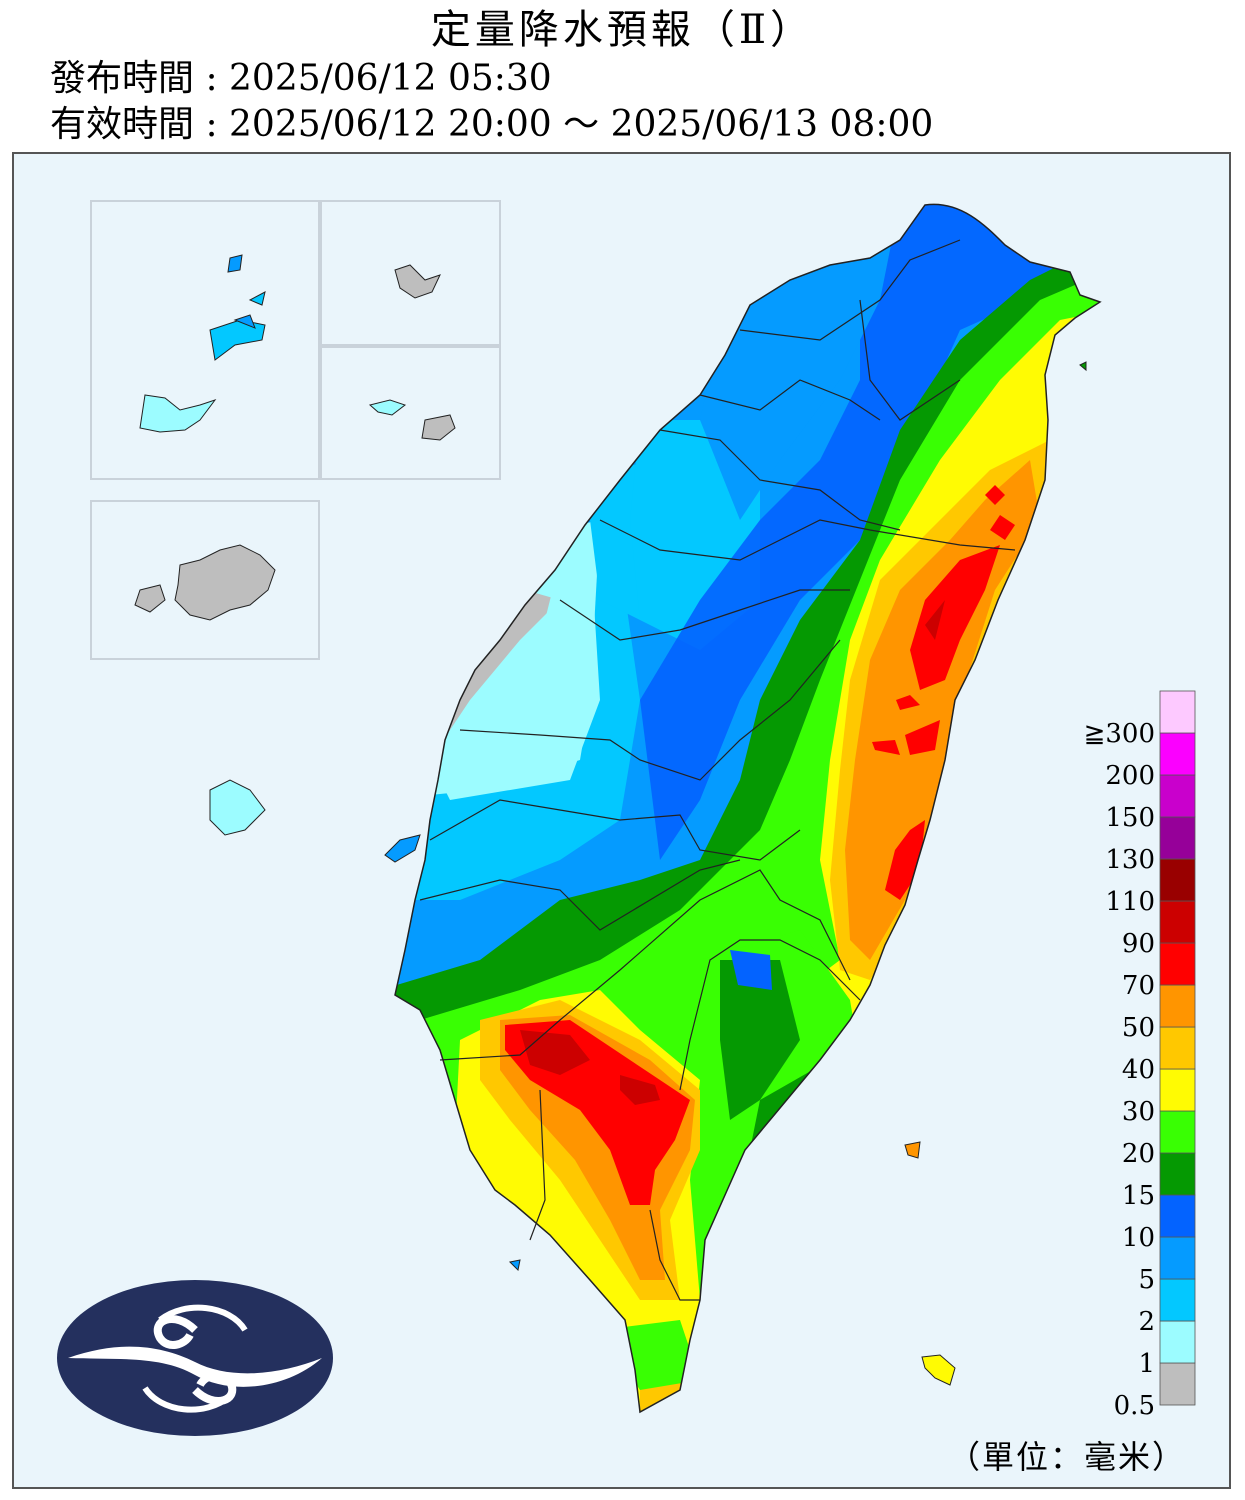 This screenshot has height=1500, width=1245. I want to click on legend-label: 2, so click(1146, 1322).